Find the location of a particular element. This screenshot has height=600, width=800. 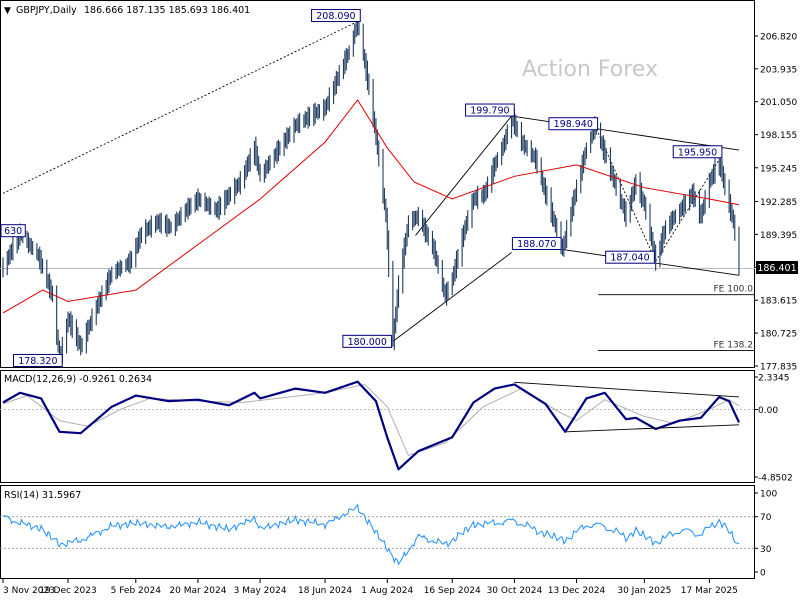

y-tick-label: 195.245 is located at coordinates (778, 169).